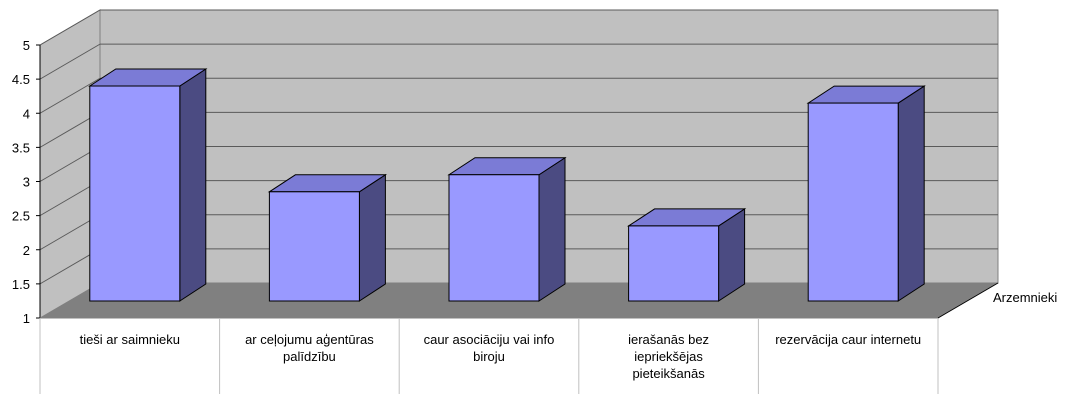 This screenshot has height=396, width=1067. I want to click on y-tick-label: 1.5, so click(21, 284).